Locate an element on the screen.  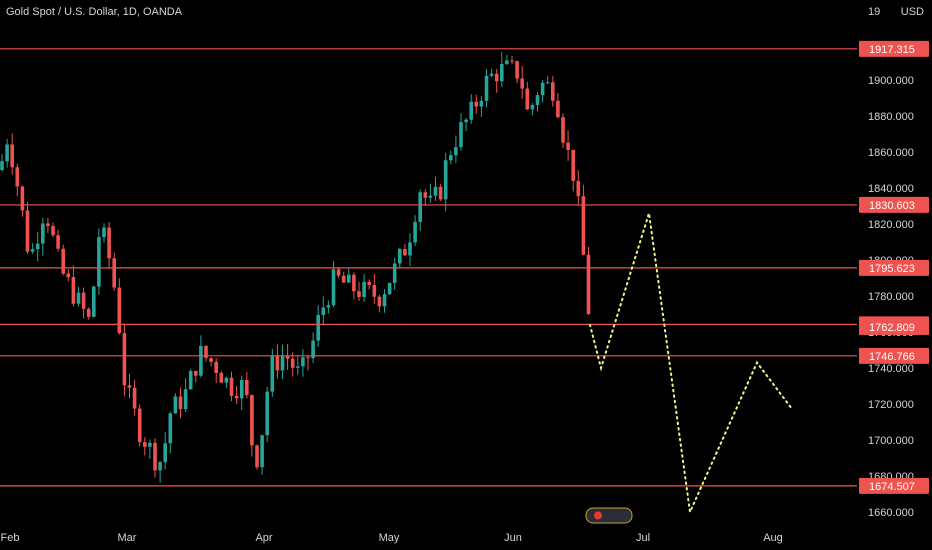
x-tick-label: Feb is located at coordinates (10, 538).